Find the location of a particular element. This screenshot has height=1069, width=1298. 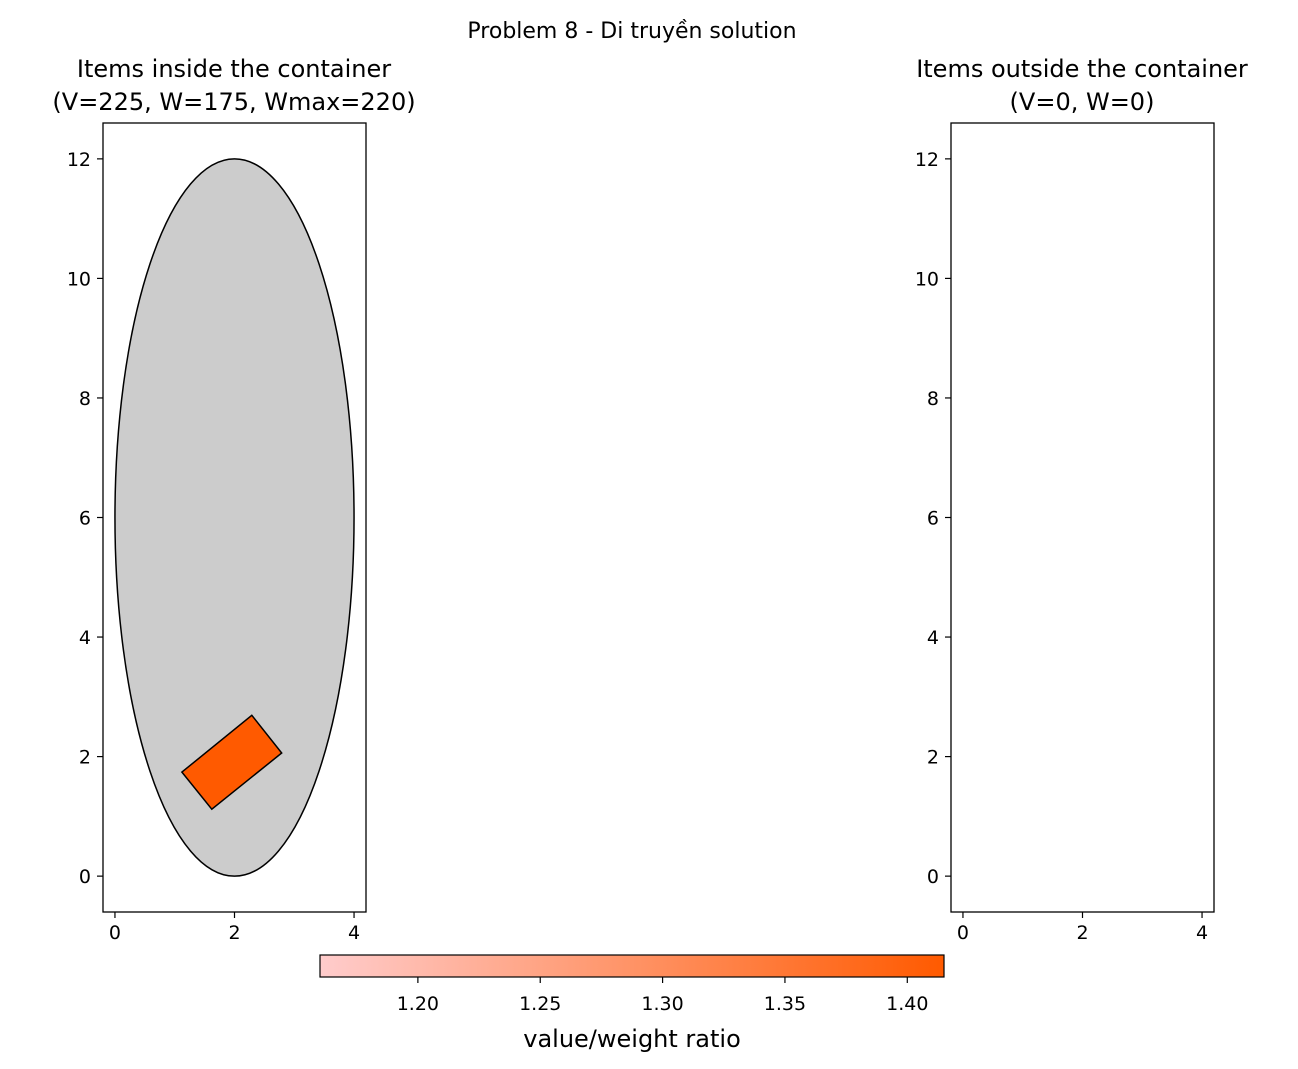

panel-outside-xtick-label: 2 is located at coordinates (1082, 933).